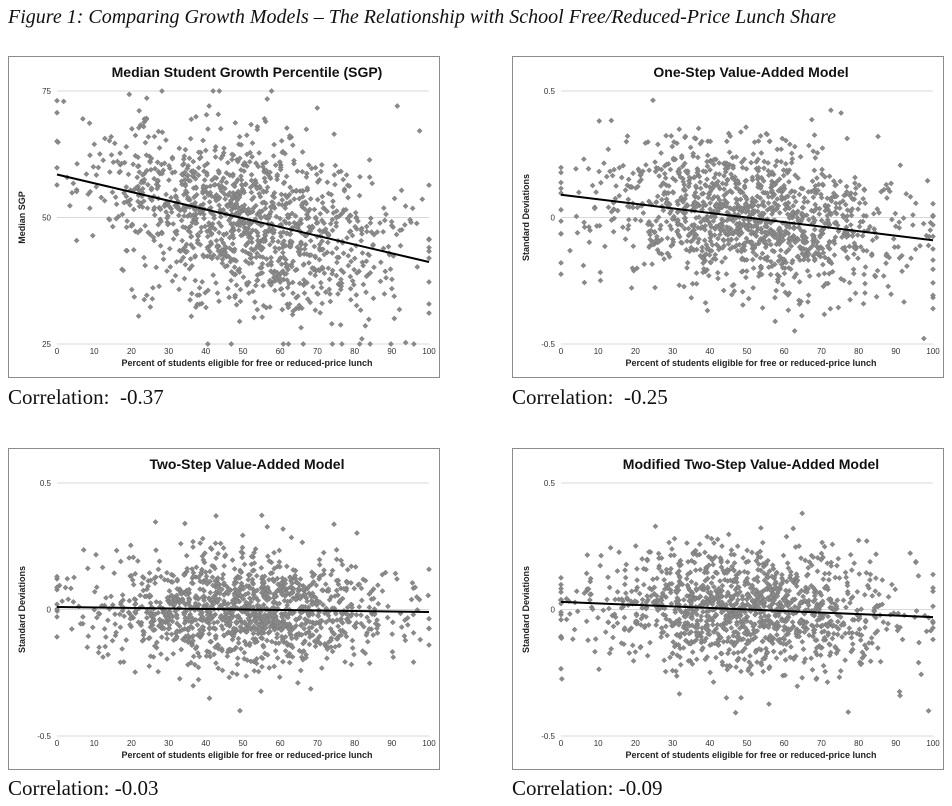 The image size is (952, 806). Describe the element at coordinates (94, 351) in the screenshot. I see `x-tick-label: 10` at that location.